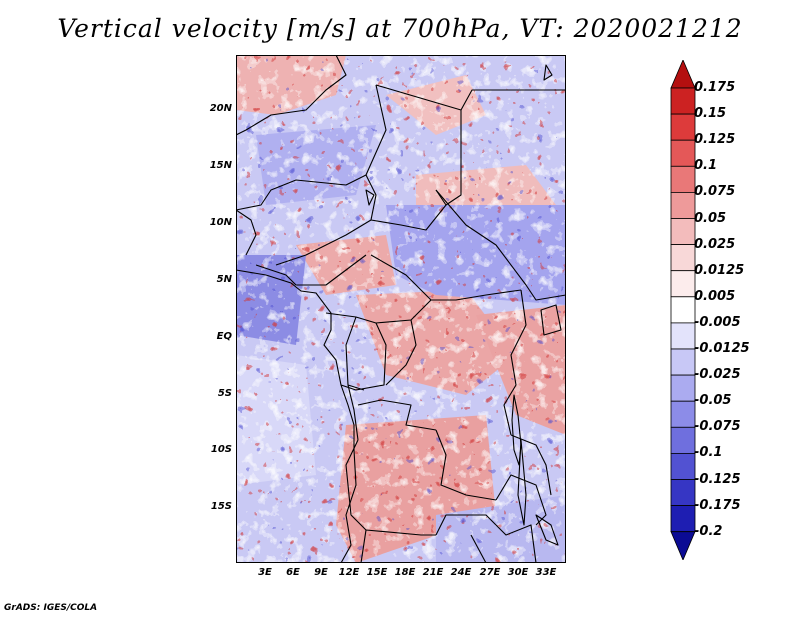 The height and width of the screenshot is (618, 800). What do you see at coordinates (715, 296) in the screenshot?
I see `colorbar-label: 0.005` at bounding box center [715, 296].